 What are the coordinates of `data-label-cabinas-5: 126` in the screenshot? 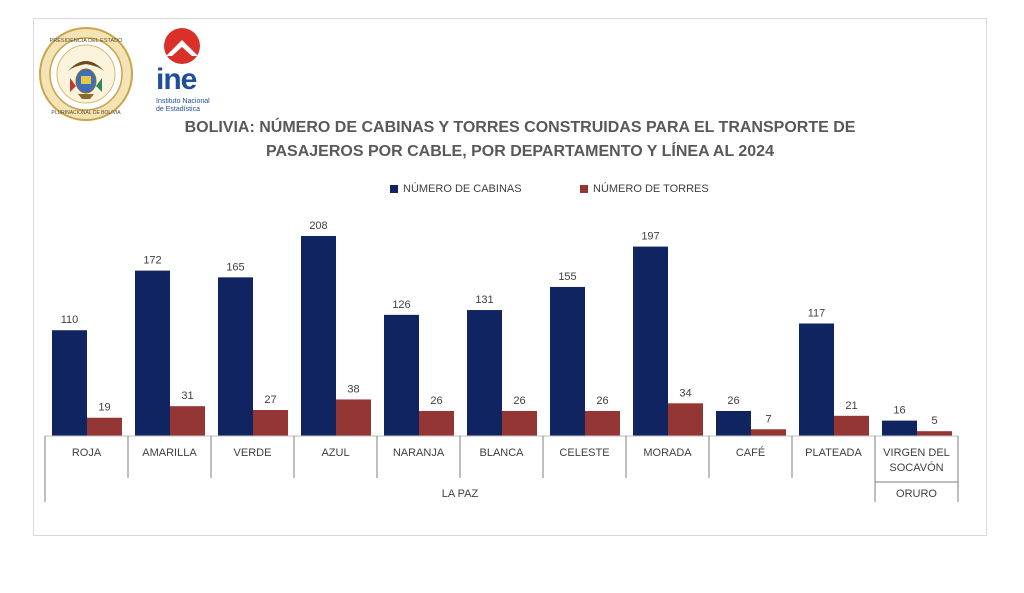 It's located at (401, 305).